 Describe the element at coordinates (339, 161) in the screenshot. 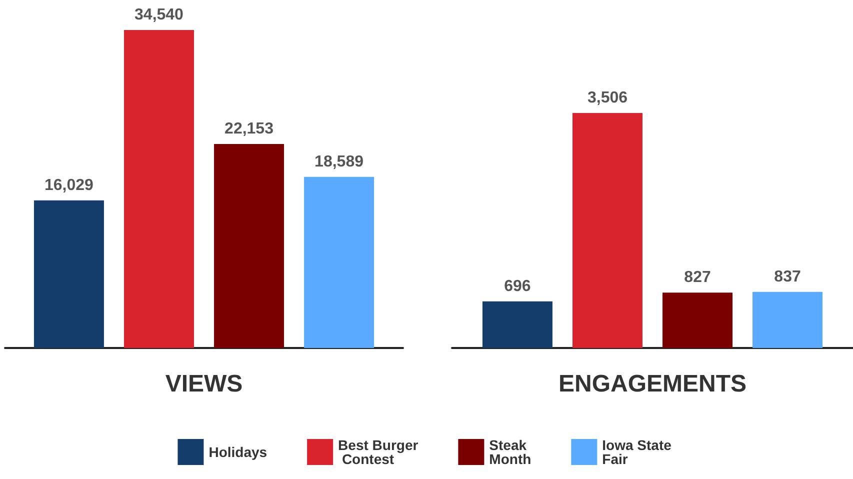

I see `data-label: 18,589` at that location.